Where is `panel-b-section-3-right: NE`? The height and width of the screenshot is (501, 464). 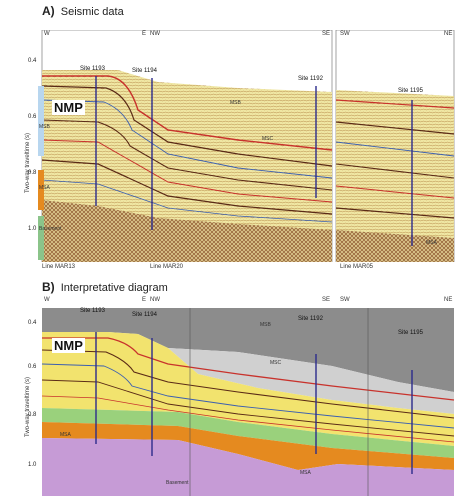 panel-b-section-3-right: NE is located at coordinates (448, 300).